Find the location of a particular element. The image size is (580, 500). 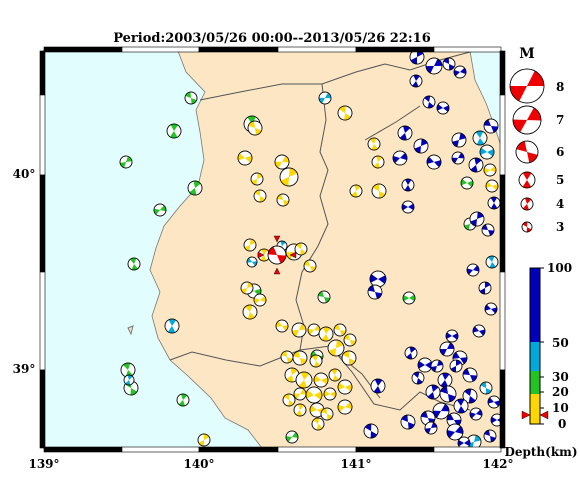

depth-tick-20: 20 is located at coordinates (560, 392).